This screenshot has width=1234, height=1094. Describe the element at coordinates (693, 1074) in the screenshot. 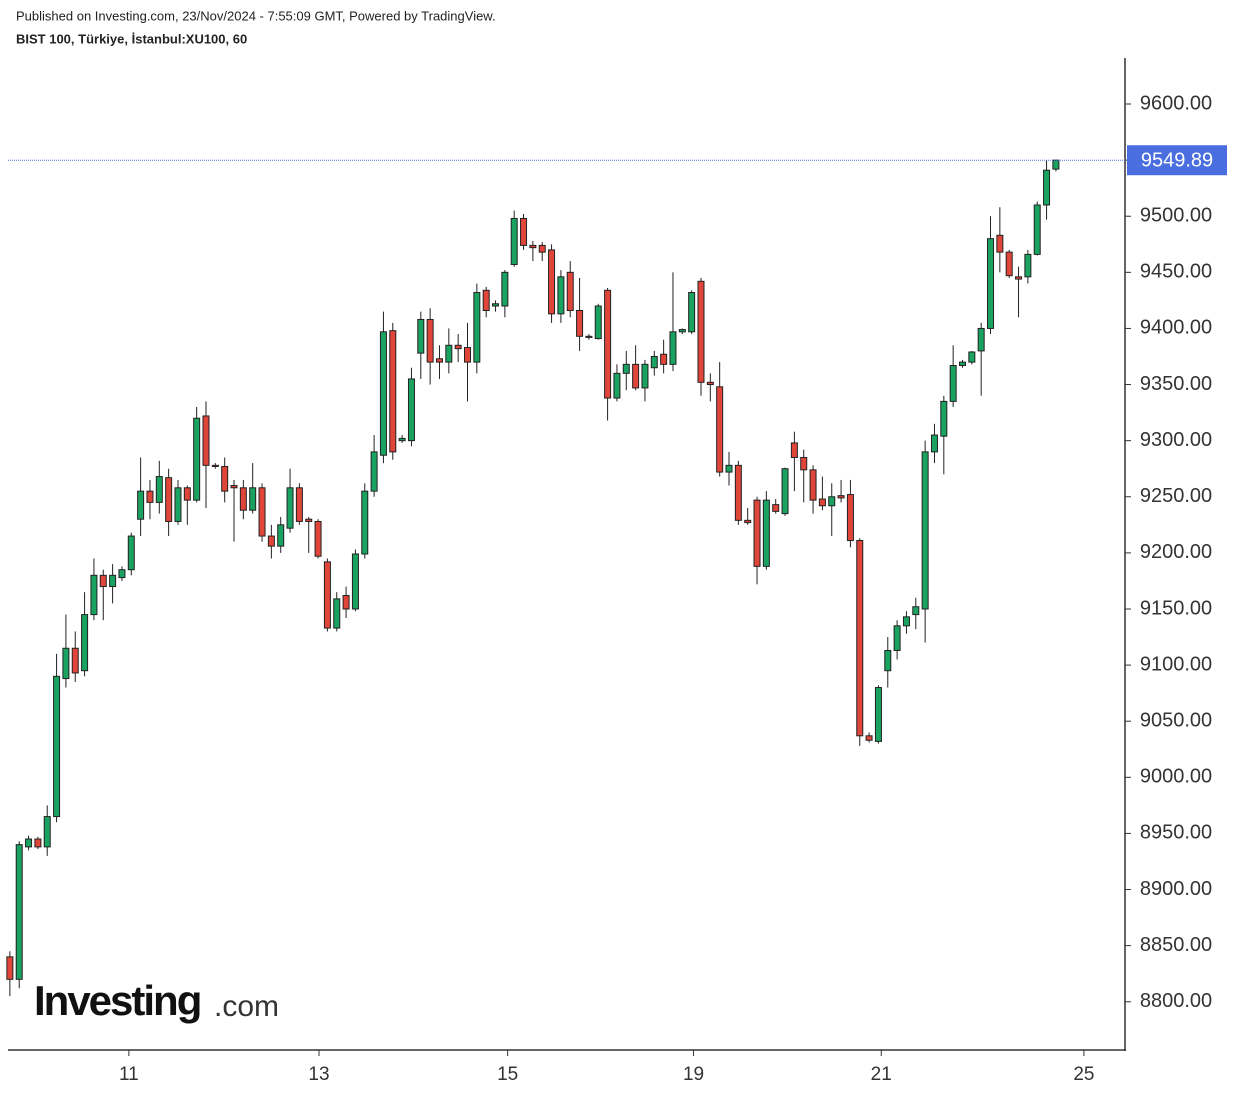

I see `x-tick-label: 19` at that location.